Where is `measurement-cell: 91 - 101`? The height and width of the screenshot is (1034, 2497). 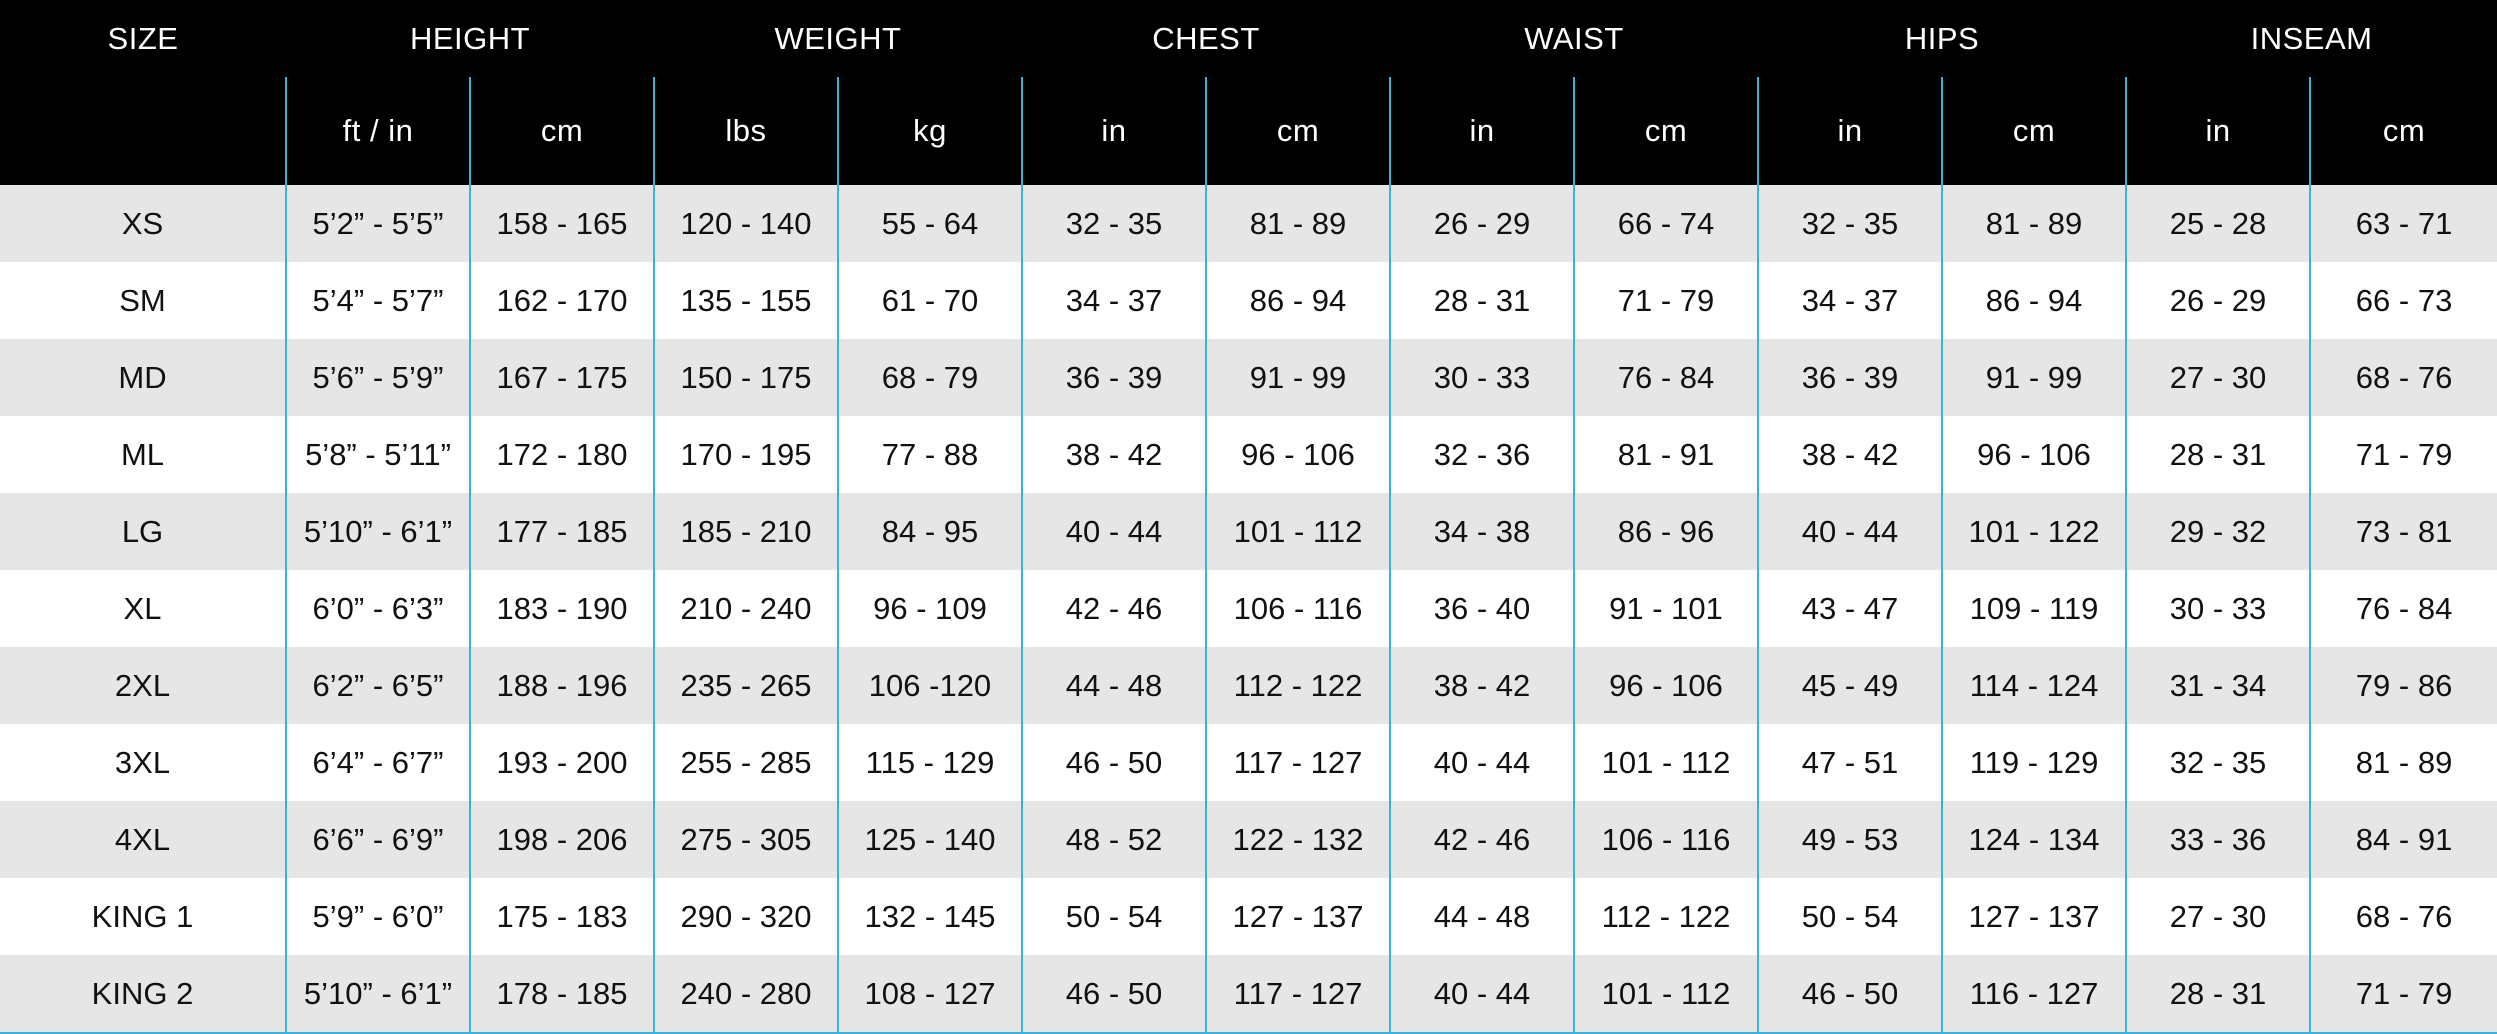
measurement-cell: 91 - 101 is located at coordinates (1666, 608).